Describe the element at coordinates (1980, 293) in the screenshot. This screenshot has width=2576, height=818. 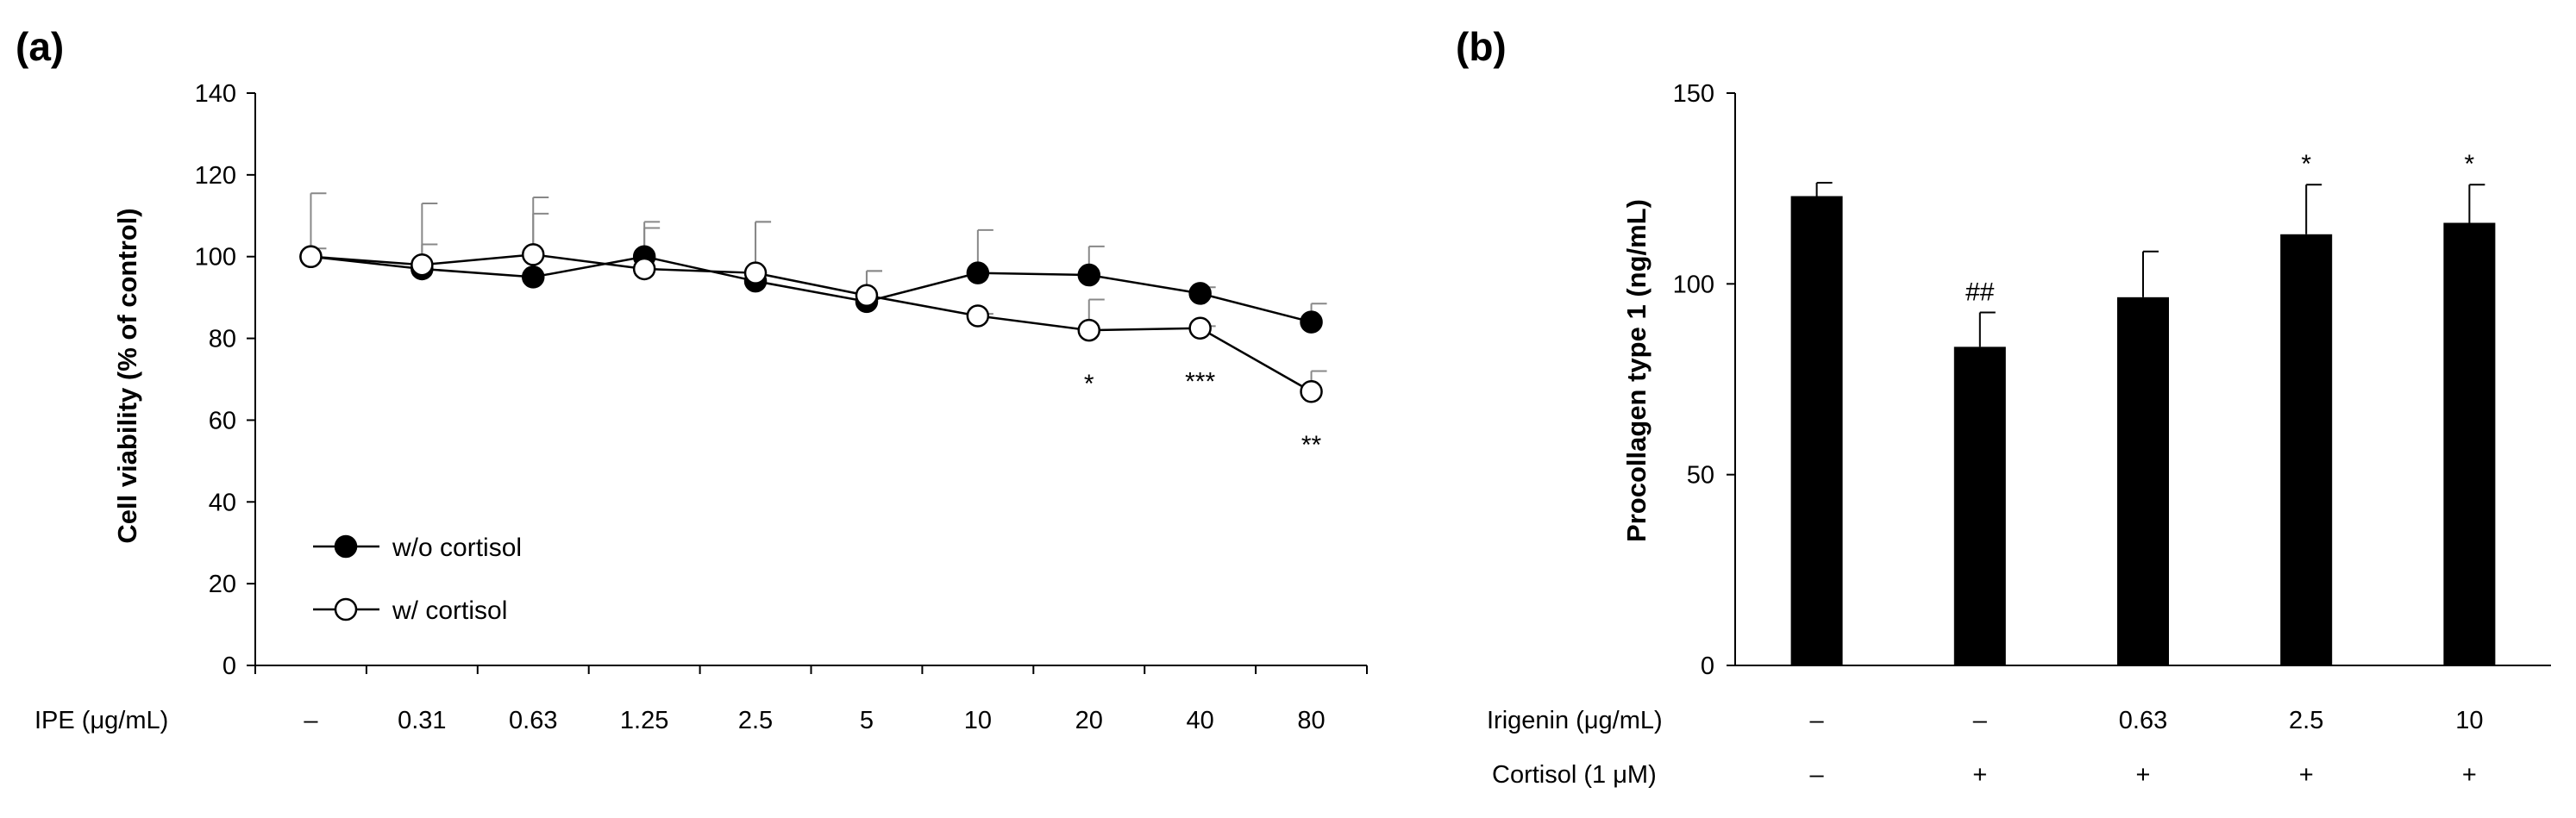
I see `panel-b-significance-mark: ##` at that location.